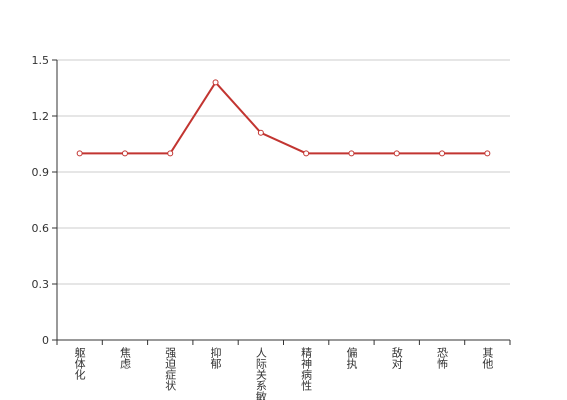  What do you see at coordinates (351, 358) in the screenshot?
I see `x-tick-label: 偏执` at bounding box center [351, 358].